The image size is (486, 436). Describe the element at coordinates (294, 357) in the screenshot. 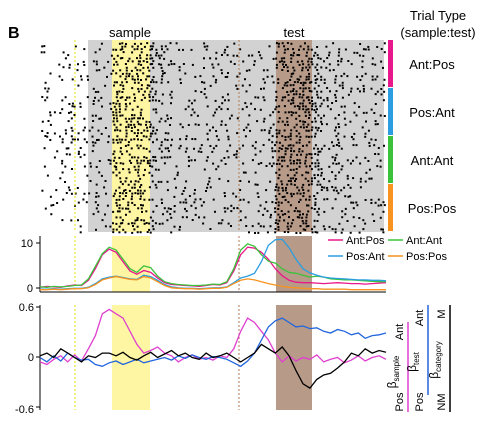

I see `beta-test-window` at that location.